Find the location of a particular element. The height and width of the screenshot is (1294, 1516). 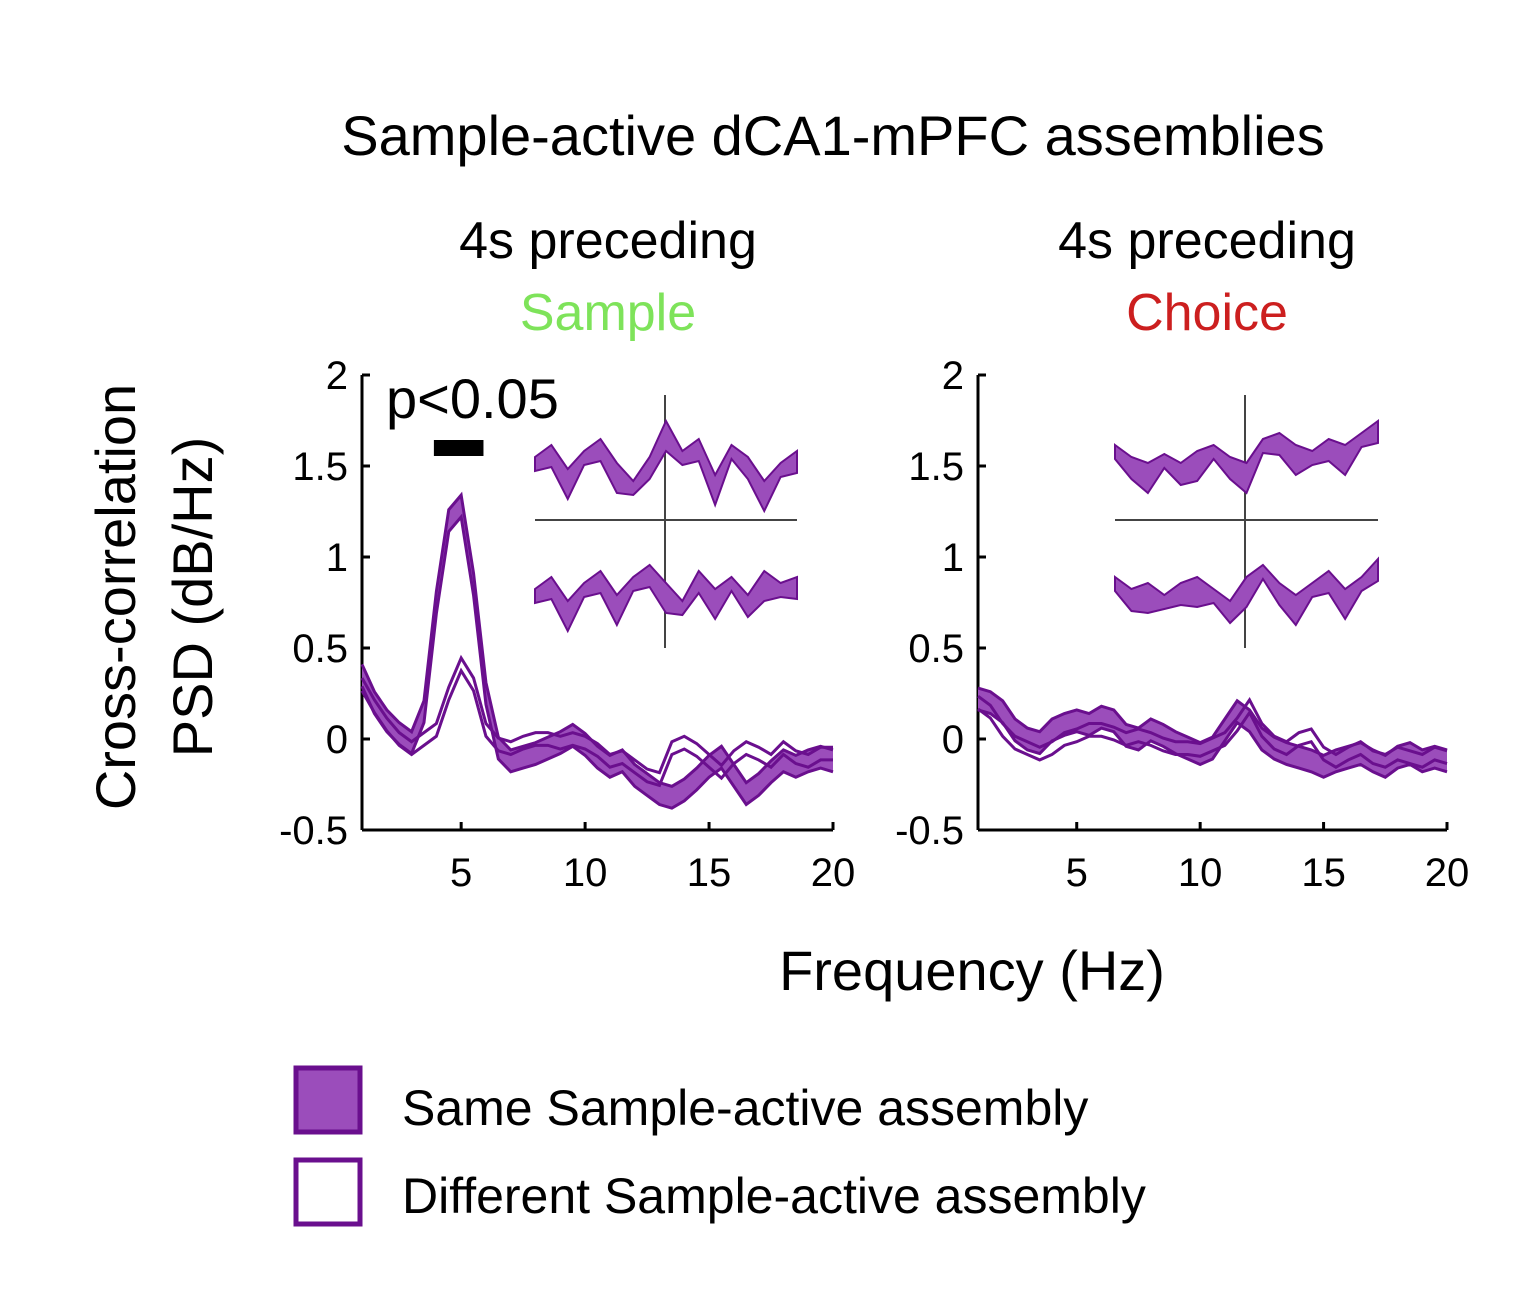

left-inset-top-trace is located at coordinates (666, 466).